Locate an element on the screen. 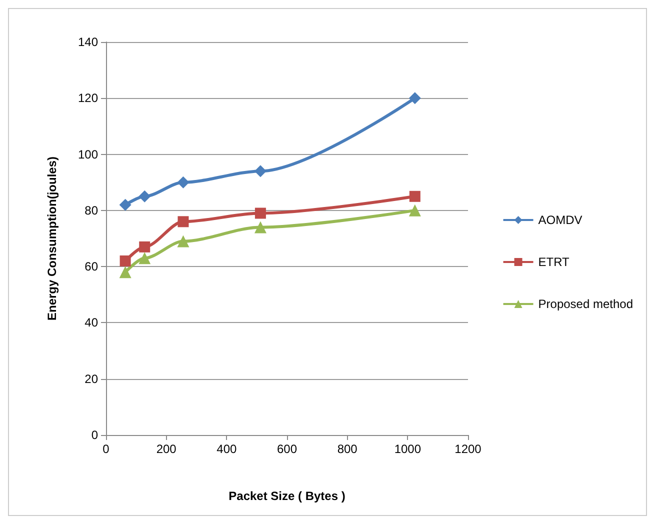 This screenshot has height=524, width=655. legend-label: Proposed method is located at coordinates (586, 304).